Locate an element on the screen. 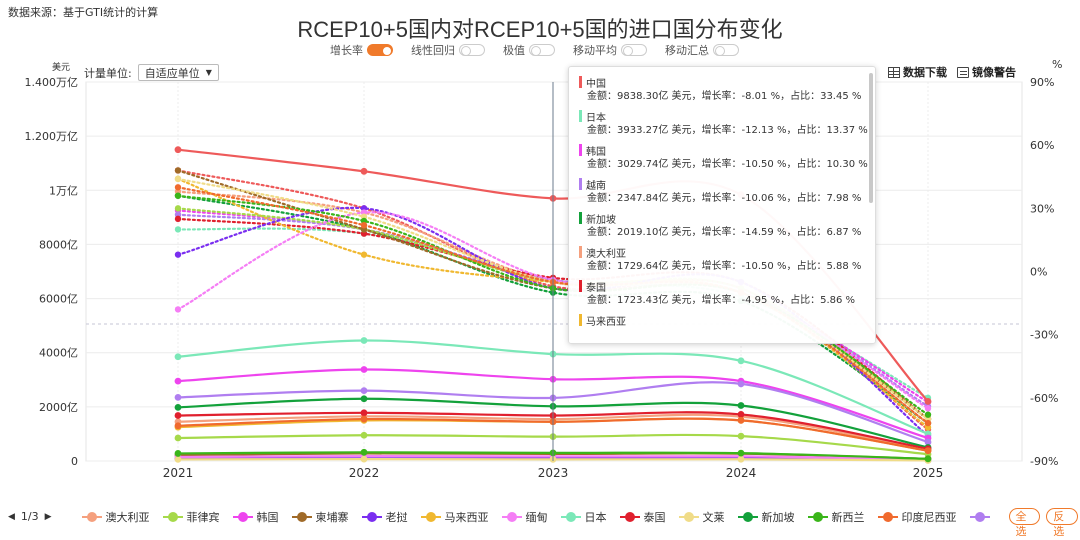 The image size is (1080, 540). legend-label: 泰国 is located at coordinates (654, 517).